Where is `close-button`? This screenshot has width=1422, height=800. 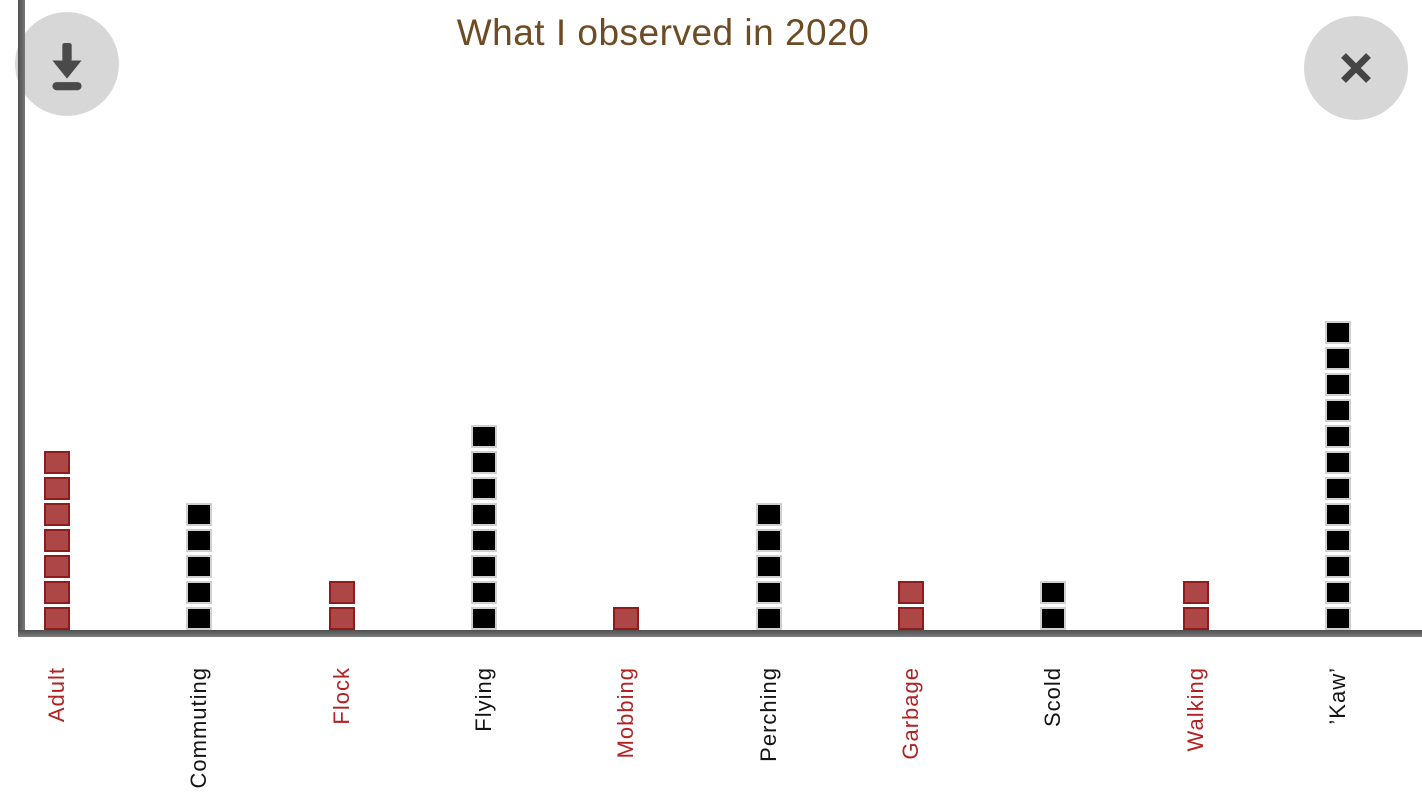 close-button is located at coordinates (1356, 68).